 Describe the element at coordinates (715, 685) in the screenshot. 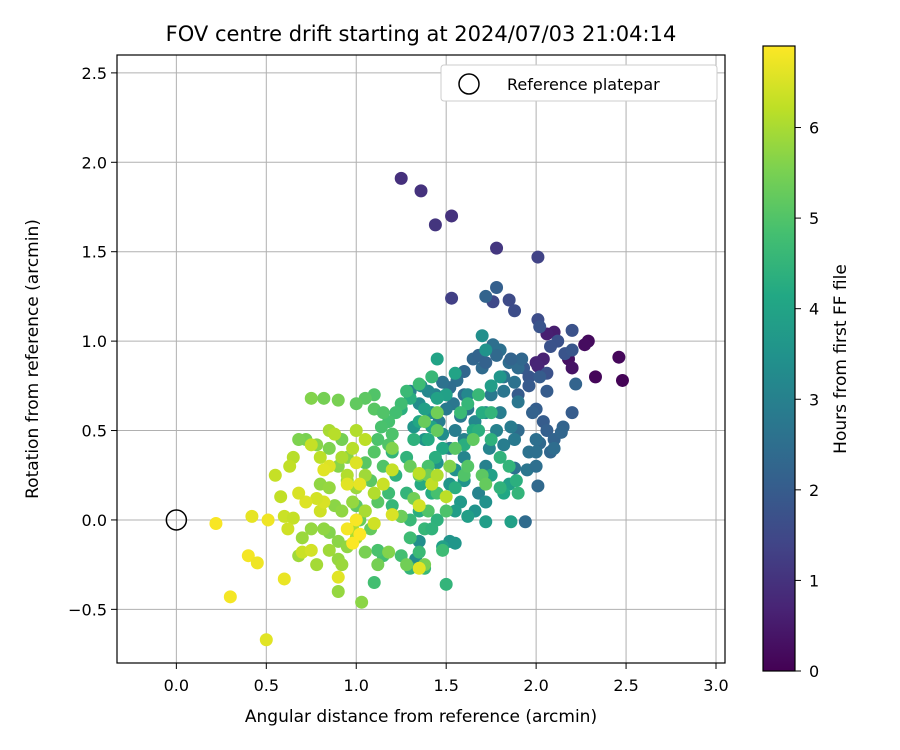

I see `x-tick-label: 3.0` at that location.